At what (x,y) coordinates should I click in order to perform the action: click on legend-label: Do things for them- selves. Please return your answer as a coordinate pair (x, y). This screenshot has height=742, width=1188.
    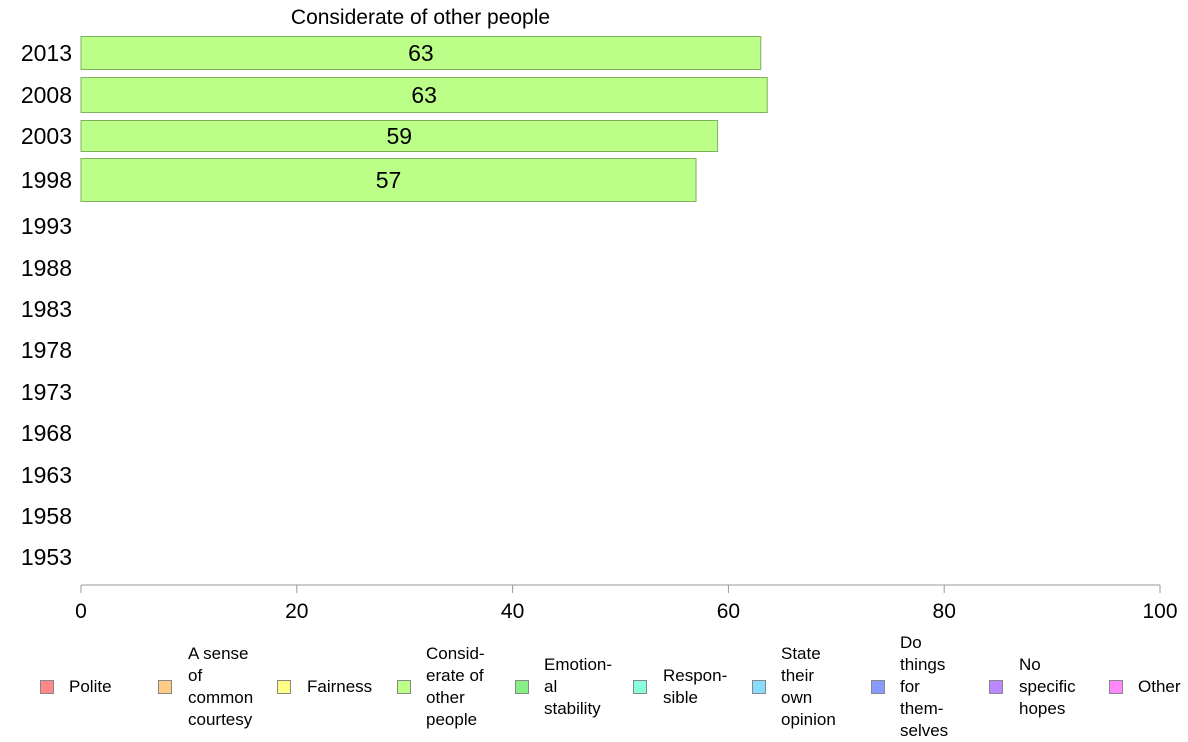
    Looking at the image, I should click on (924, 686).